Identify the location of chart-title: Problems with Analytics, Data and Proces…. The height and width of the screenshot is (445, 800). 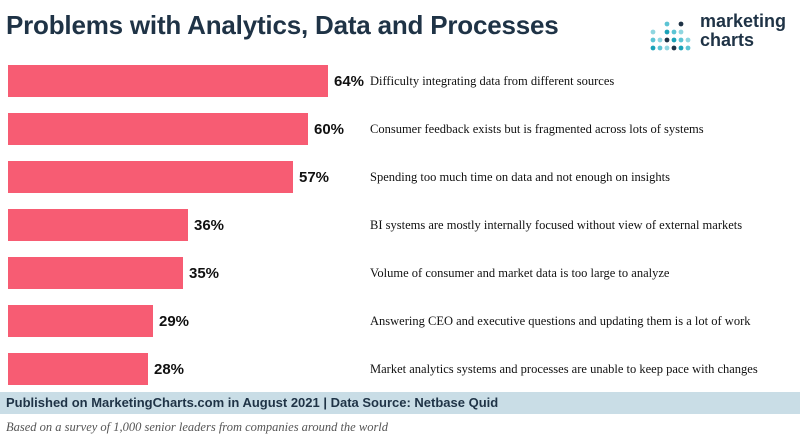
(282, 25).